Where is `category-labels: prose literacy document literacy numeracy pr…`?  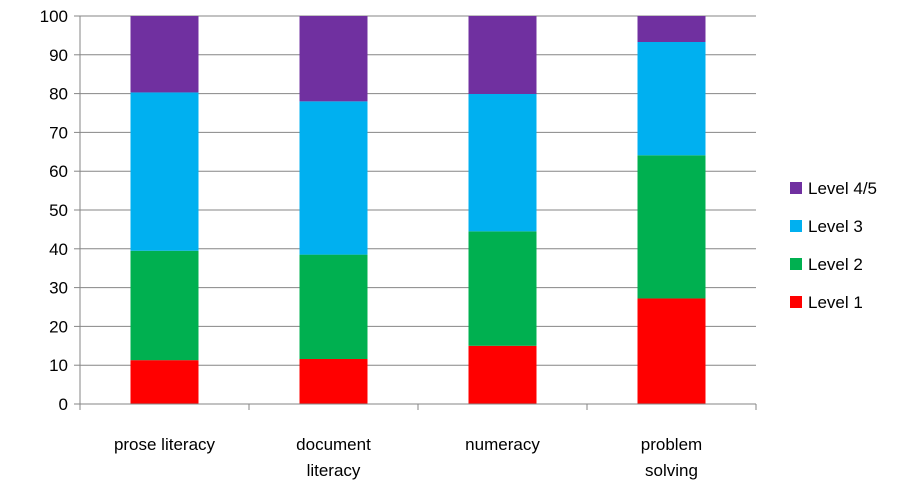 category-labels: prose literacy document literacy numeracy pr… is located at coordinates (408, 457).